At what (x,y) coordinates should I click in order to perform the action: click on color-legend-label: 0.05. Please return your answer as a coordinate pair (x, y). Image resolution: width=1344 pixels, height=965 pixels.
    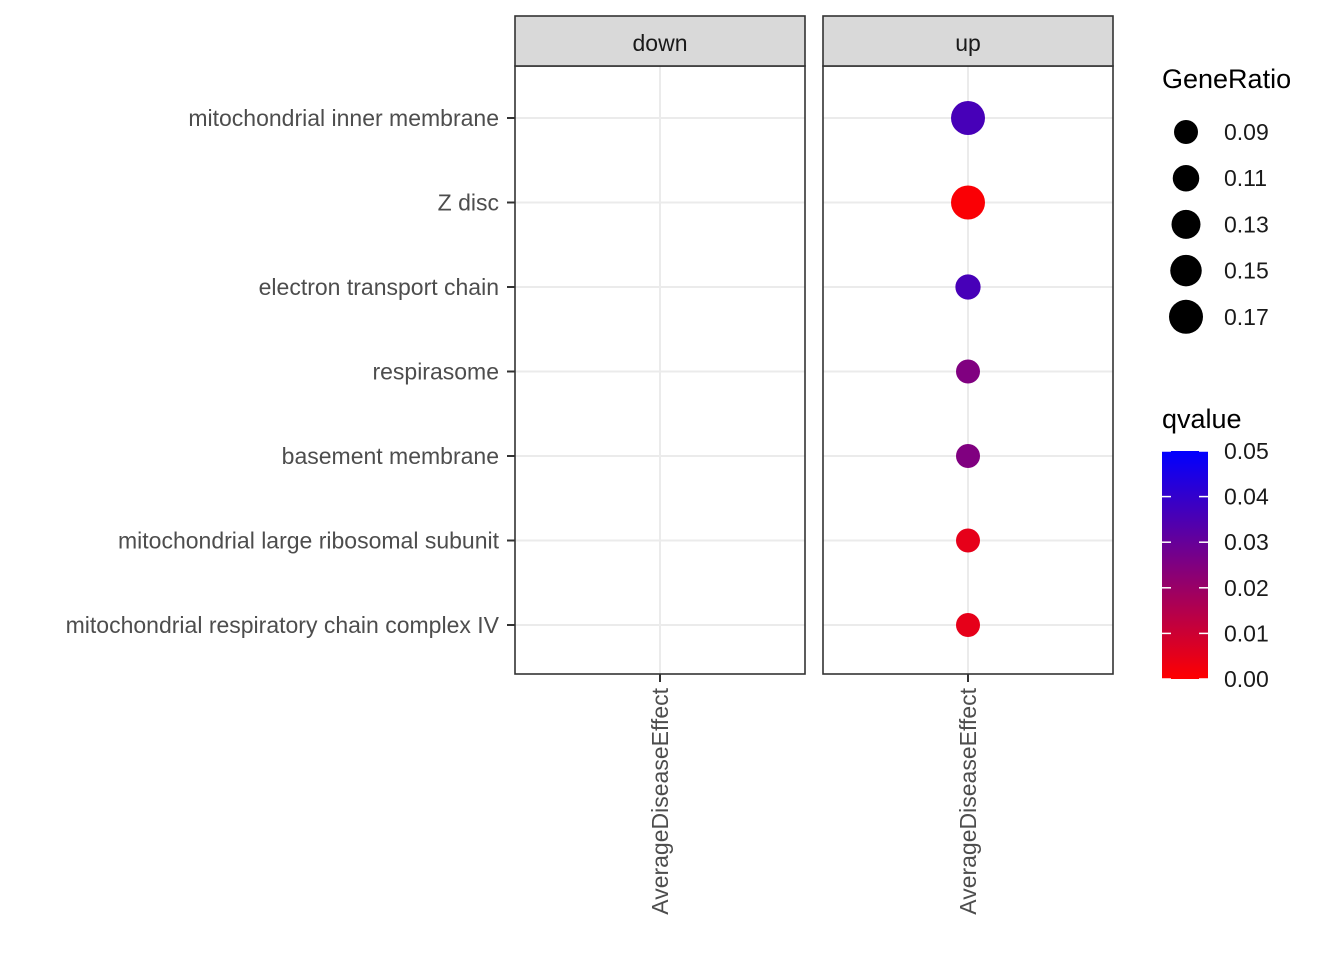
    Looking at the image, I should click on (1246, 451).